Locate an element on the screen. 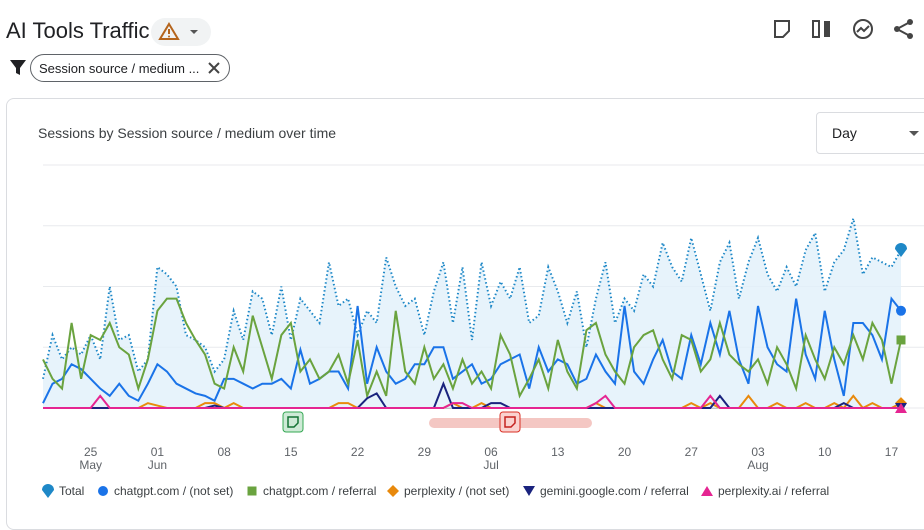  legend-label: chatgpt.com / referral is located at coordinates (319, 491).